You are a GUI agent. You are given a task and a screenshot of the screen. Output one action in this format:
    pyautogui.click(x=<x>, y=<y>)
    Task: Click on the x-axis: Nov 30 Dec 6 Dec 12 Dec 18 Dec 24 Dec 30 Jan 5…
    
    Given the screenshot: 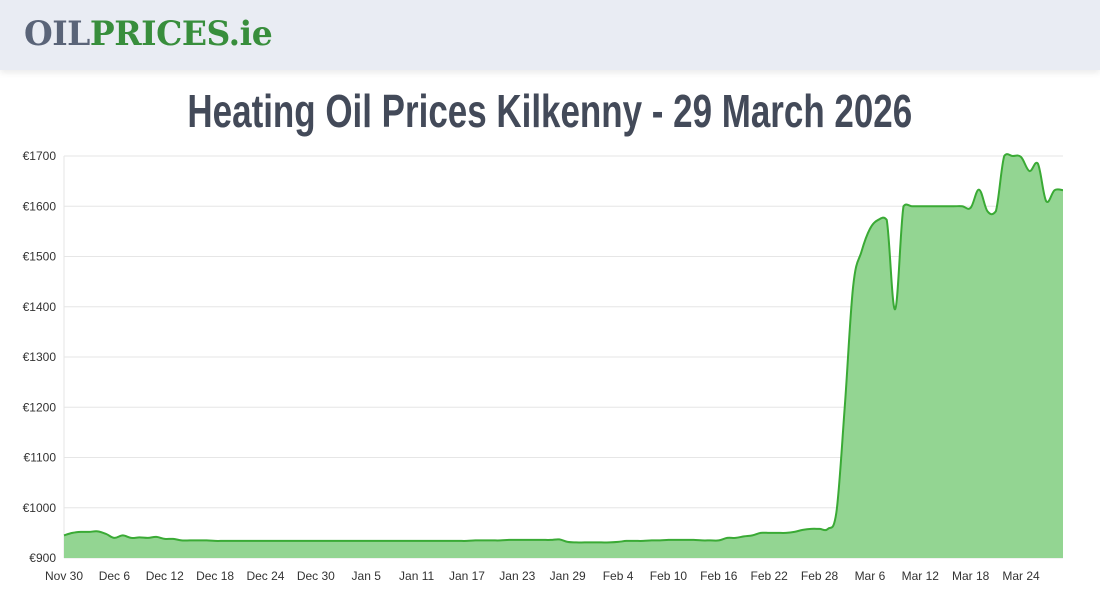 What is the action you would take?
    pyautogui.click(x=542, y=576)
    